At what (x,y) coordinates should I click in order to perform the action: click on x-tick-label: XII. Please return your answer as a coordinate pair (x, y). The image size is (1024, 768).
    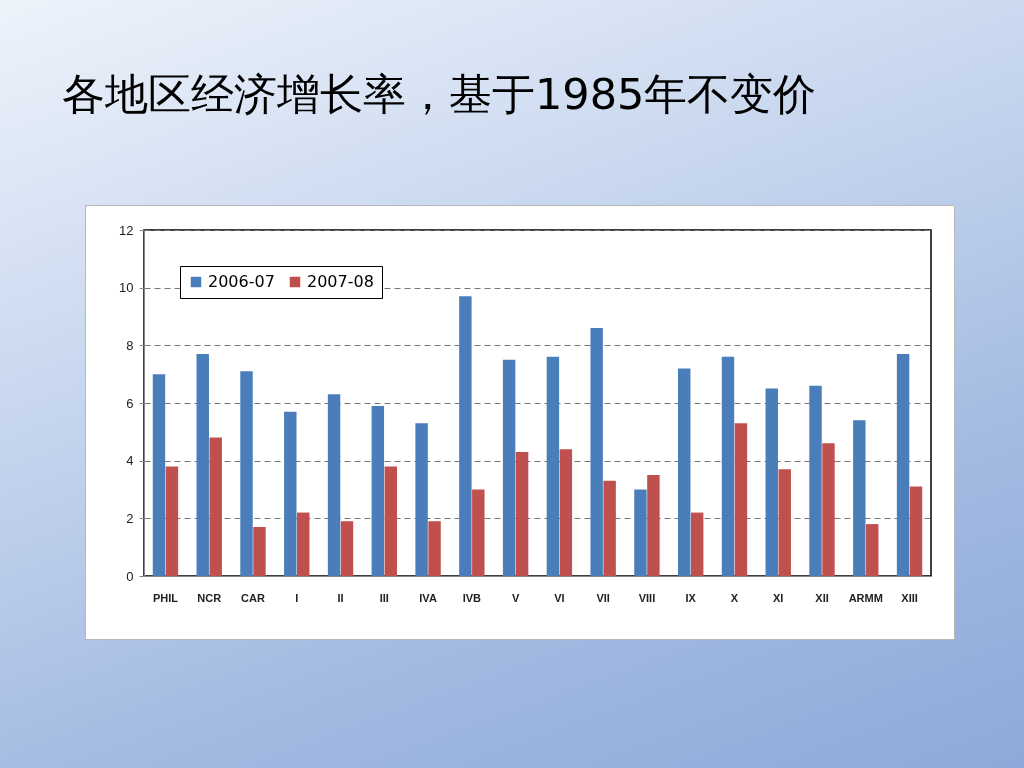
    Looking at the image, I should click on (822, 597).